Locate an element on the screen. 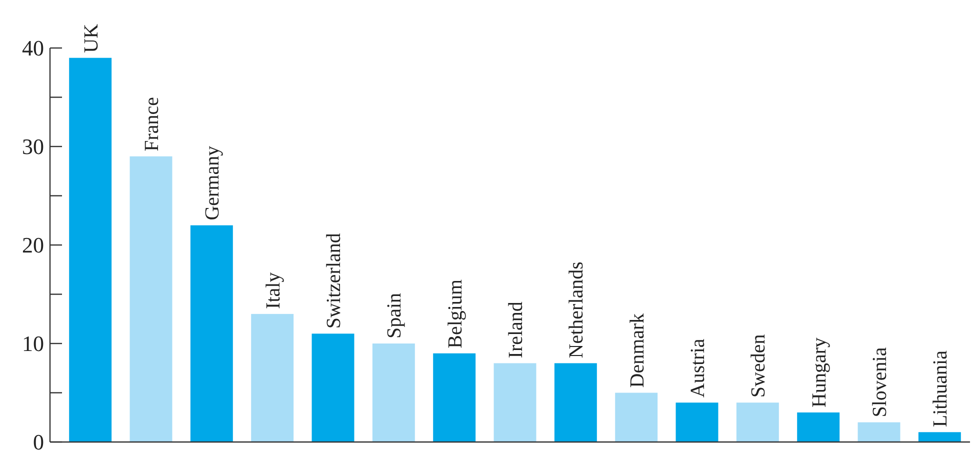 This screenshot has width=978, height=466. x-tick-label: Ireland is located at coordinates (516, 330).